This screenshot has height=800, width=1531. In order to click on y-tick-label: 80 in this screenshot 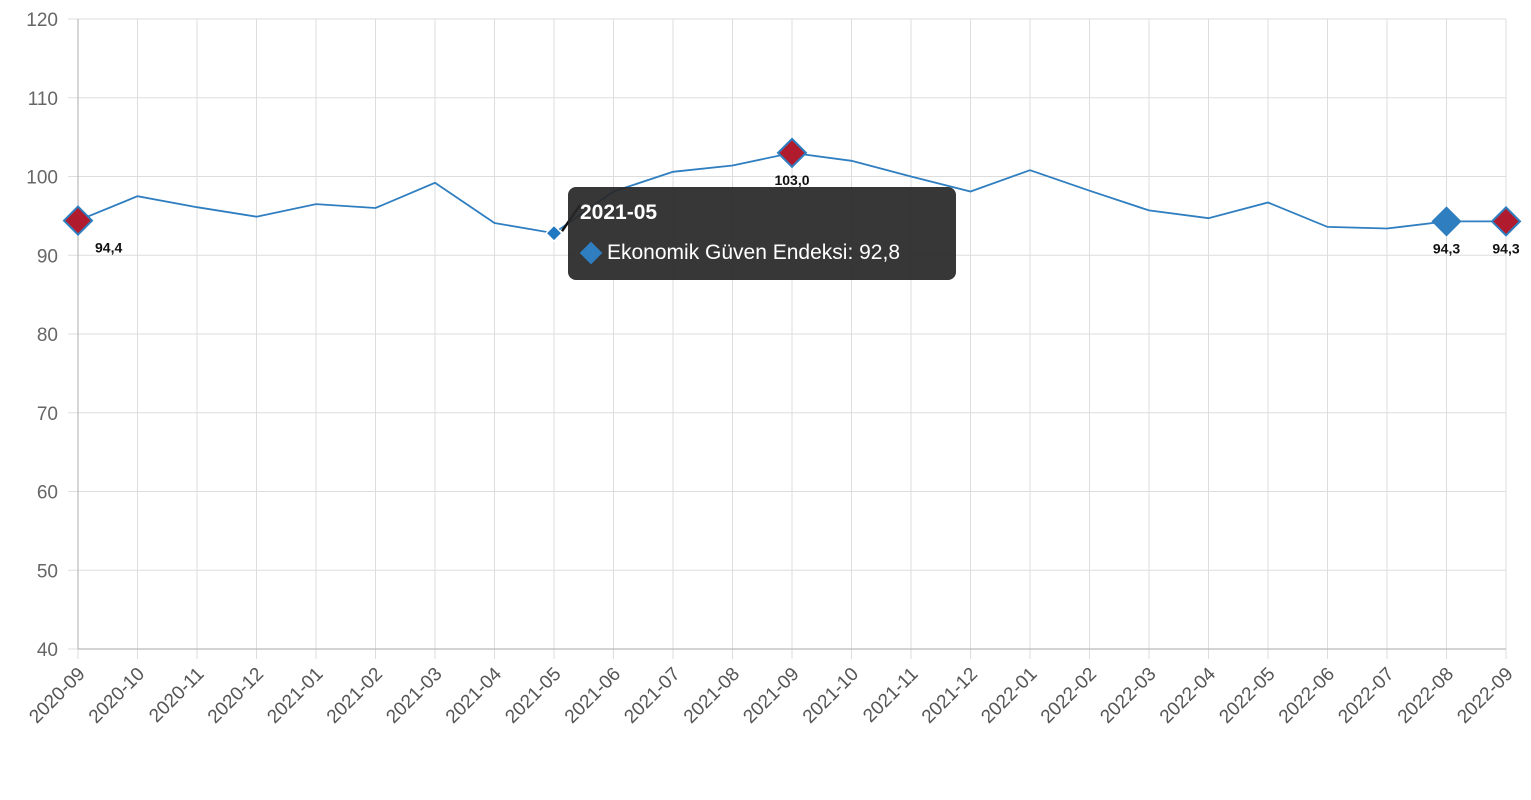, I will do `click(47, 335)`.